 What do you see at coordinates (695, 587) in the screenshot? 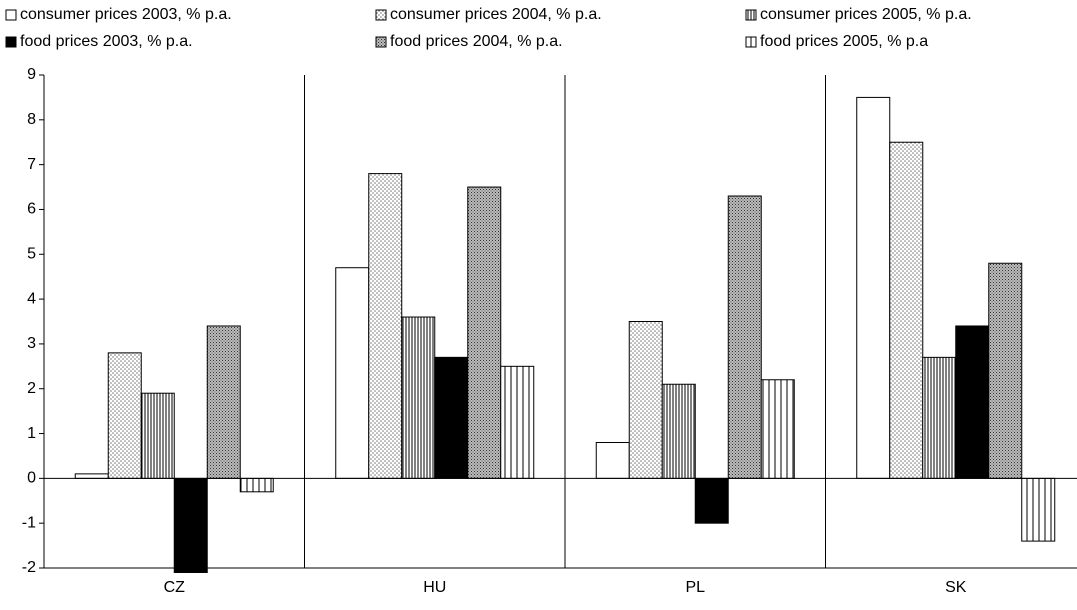
I see `x-tick-label: PL` at bounding box center [695, 587].